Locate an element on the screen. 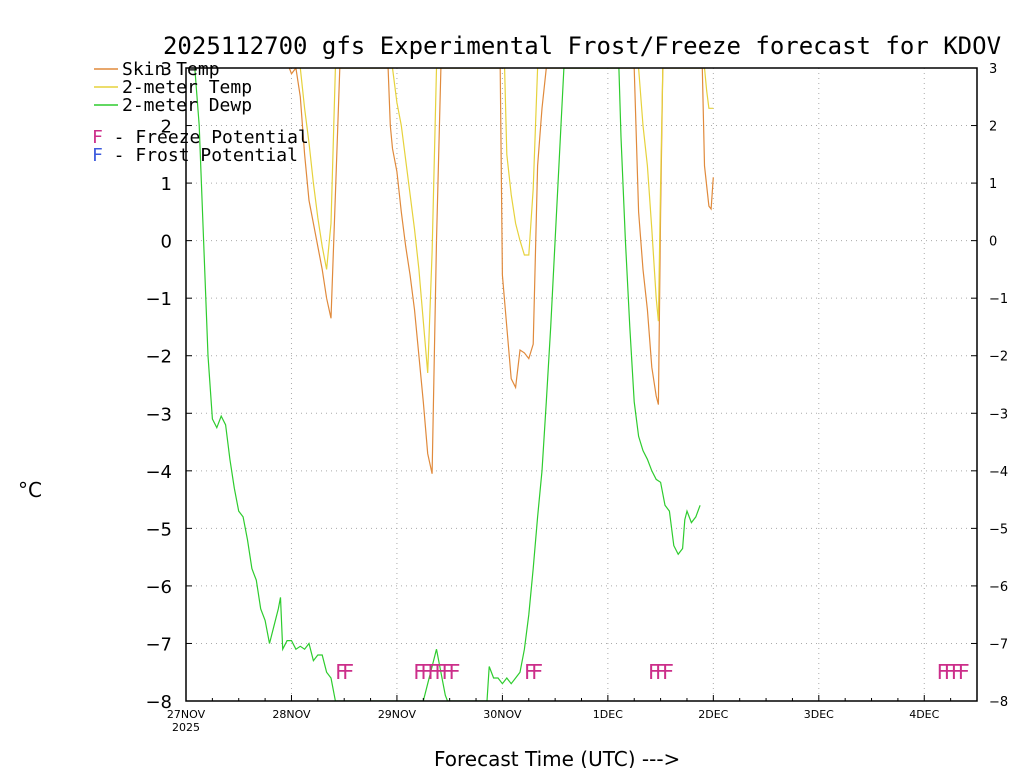 This screenshot has height=768, width=1024. legend-label: Skin Temp is located at coordinates (171, 69).